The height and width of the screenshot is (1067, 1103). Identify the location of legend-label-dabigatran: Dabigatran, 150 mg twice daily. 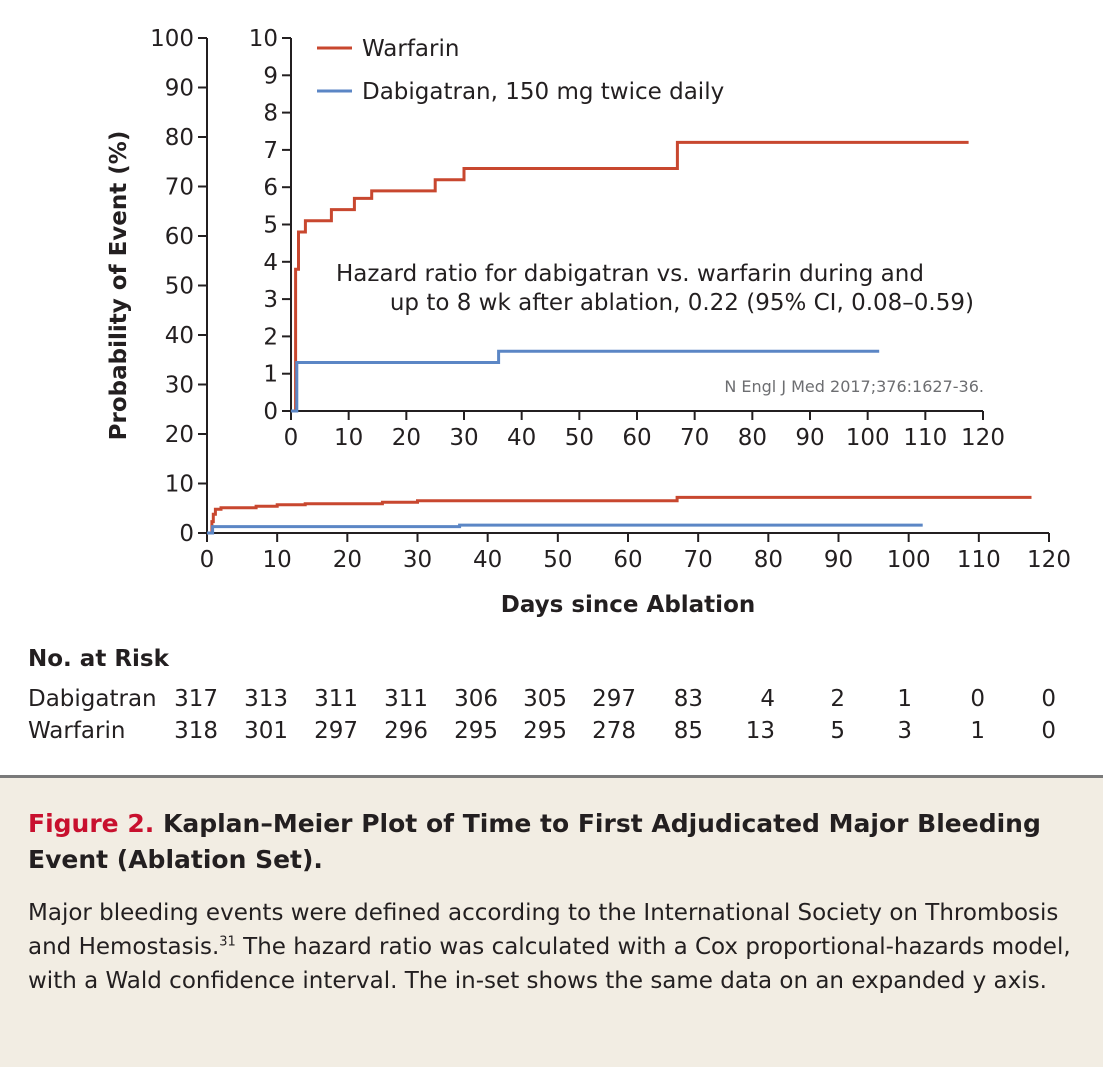
(543, 92).